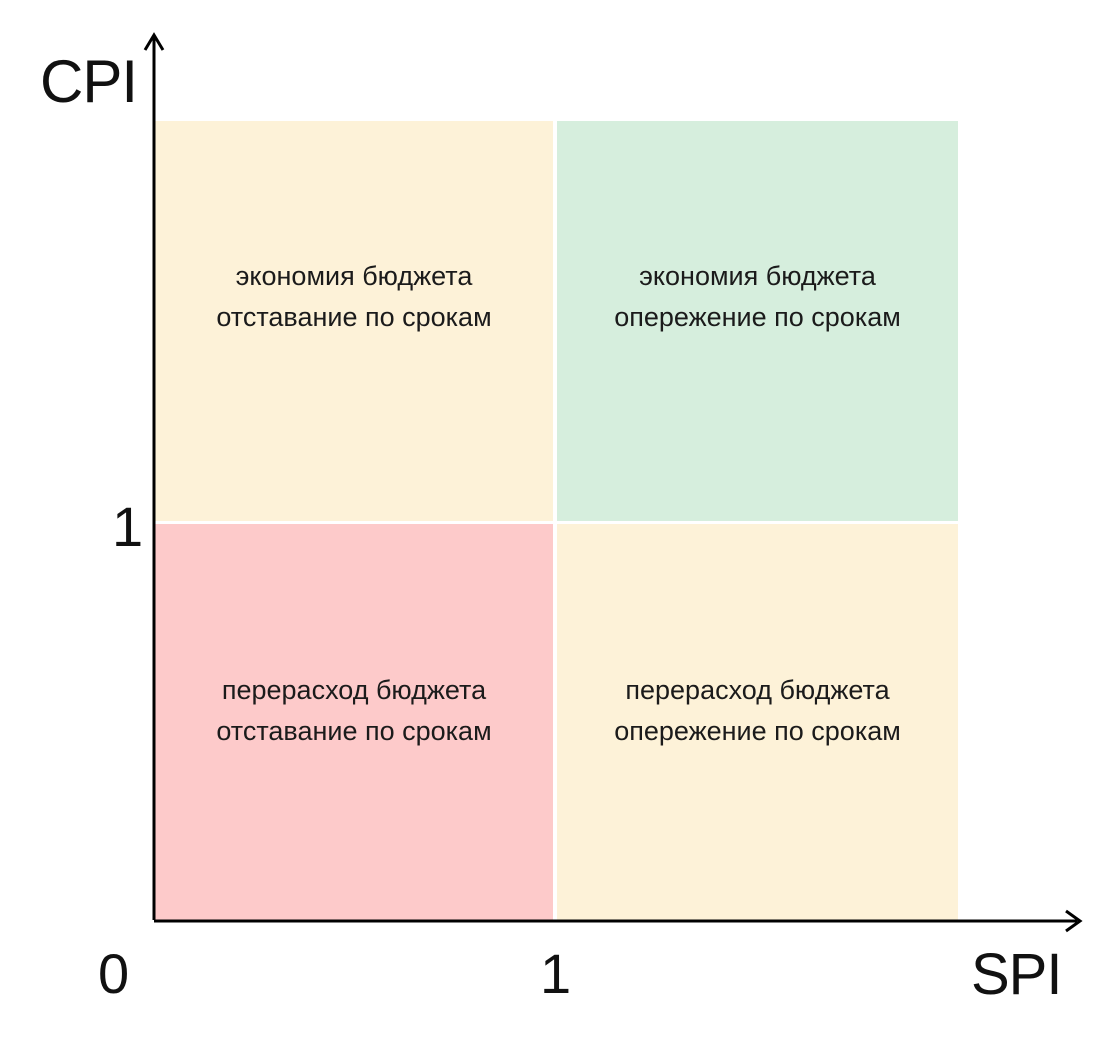 This screenshot has width=1101, height=1050. What do you see at coordinates (353, 711) in the screenshot?
I see `quadrant-label: перерасход бюджета отставание по срокам` at bounding box center [353, 711].